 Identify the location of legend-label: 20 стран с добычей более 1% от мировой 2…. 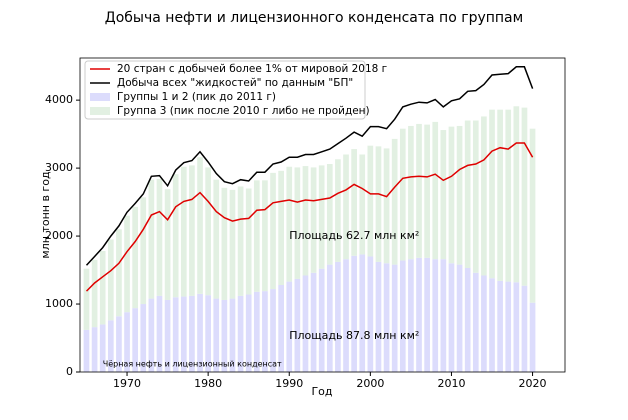
(252, 69).